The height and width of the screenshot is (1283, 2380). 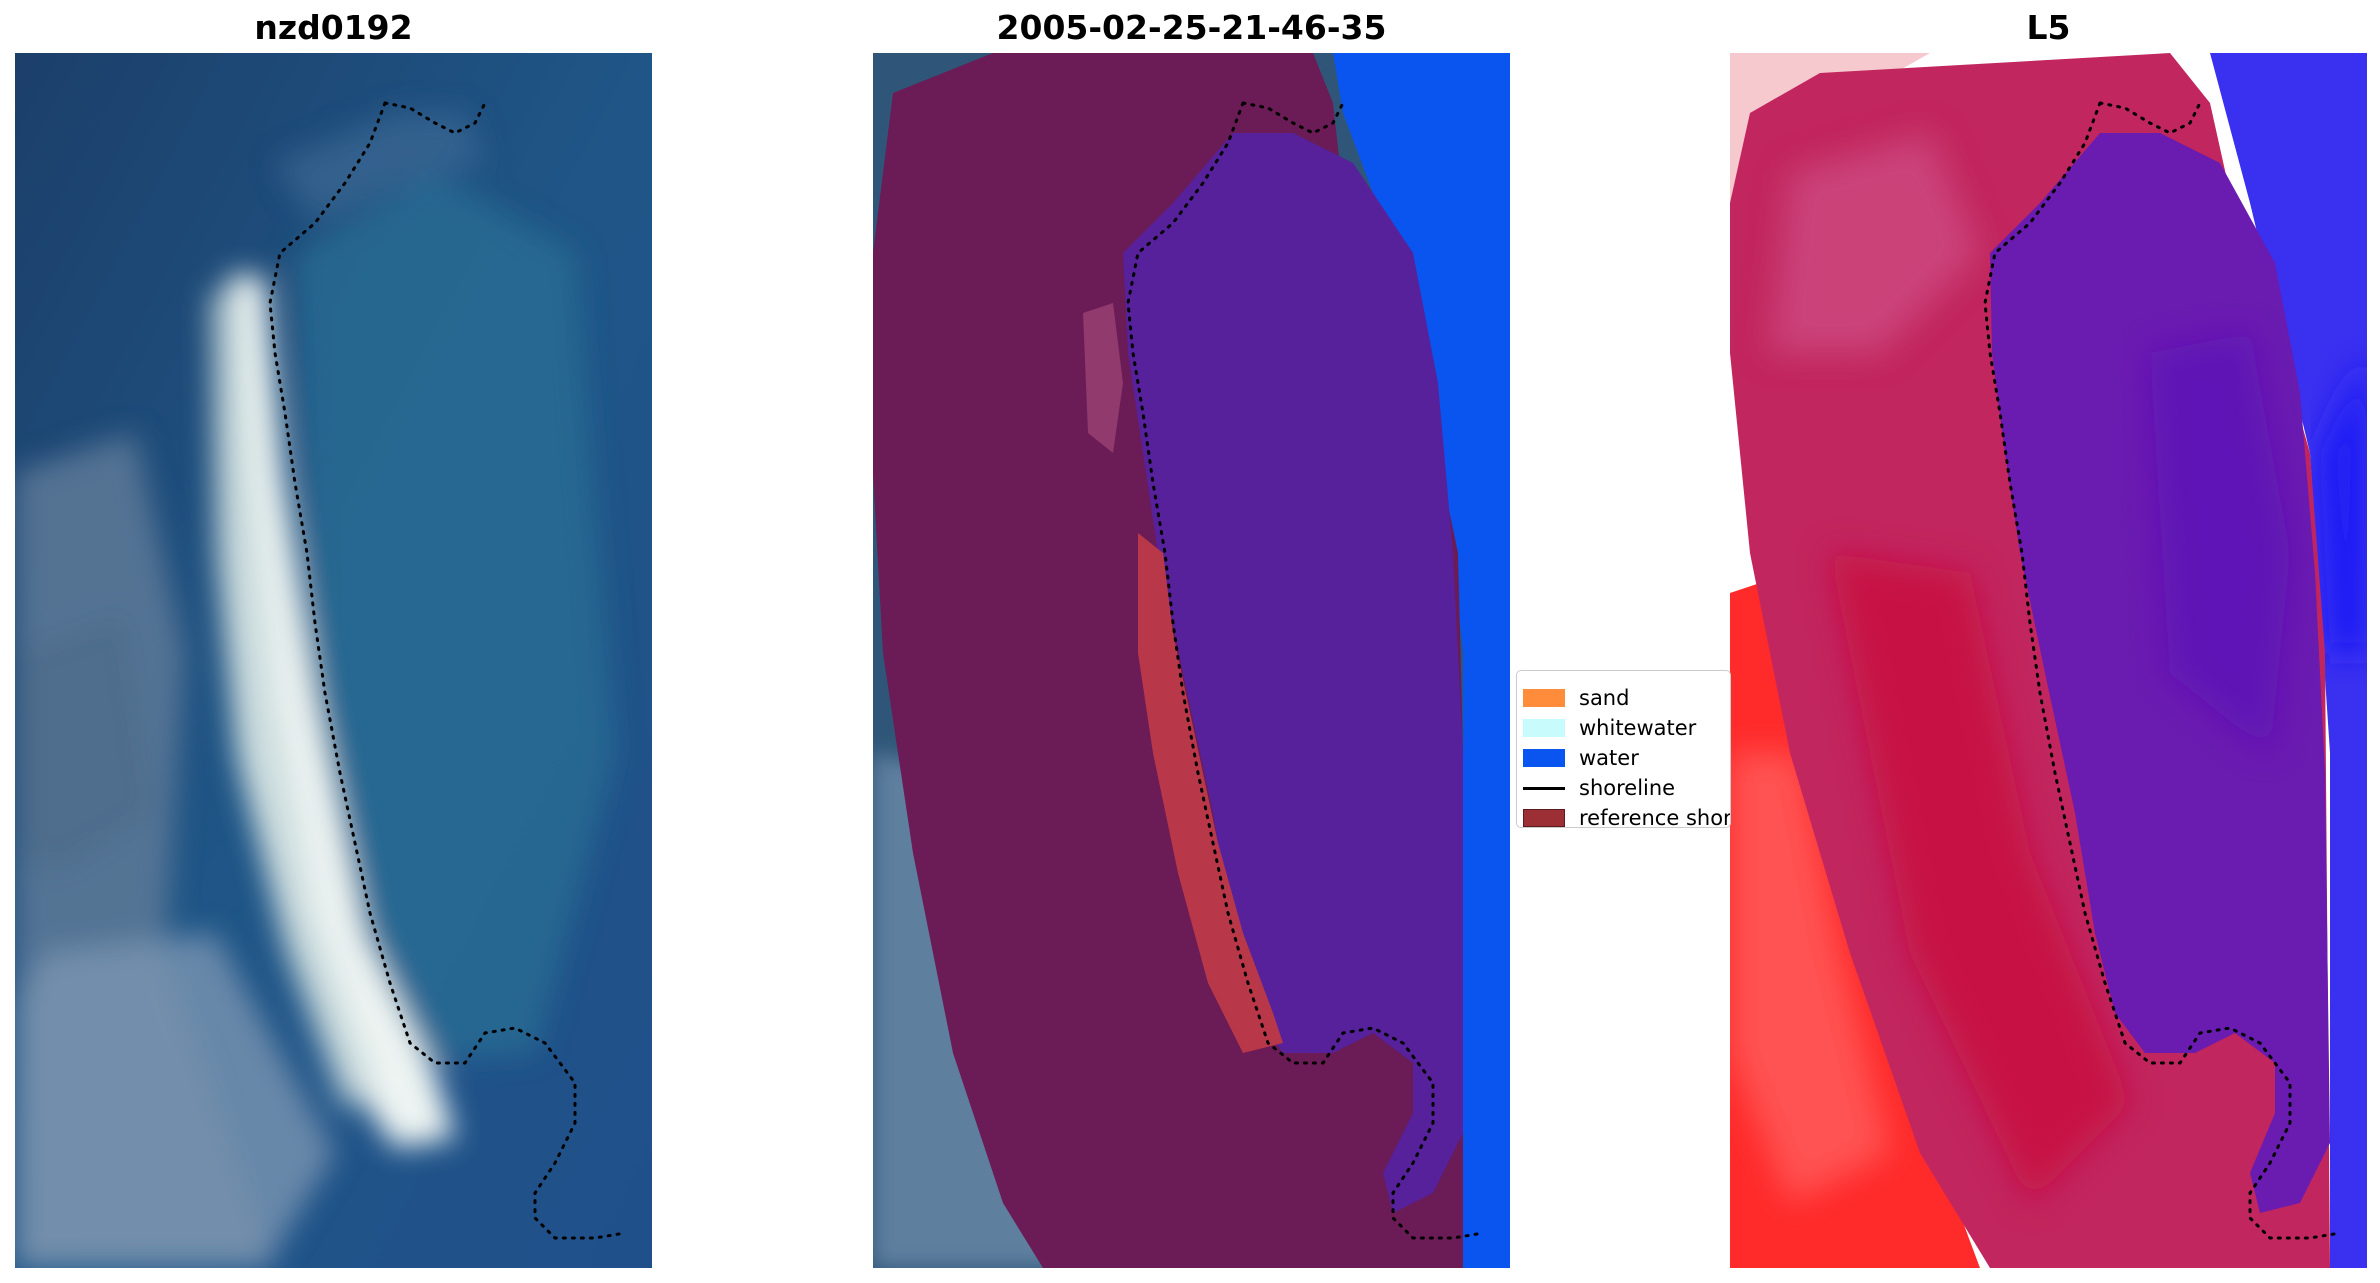 I want to click on legend-label-whitewater: whitewater, so click(x=1638, y=728).